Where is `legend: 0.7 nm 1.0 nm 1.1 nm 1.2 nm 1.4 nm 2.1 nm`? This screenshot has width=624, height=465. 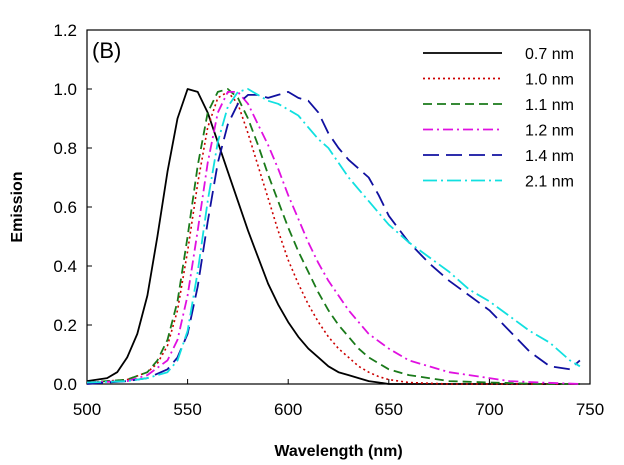
legend: 0.7 nm 1.0 nm 1.1 nm 1.2 nm 1.4 nm 2.1 nm is located at coordinates (498, 118).